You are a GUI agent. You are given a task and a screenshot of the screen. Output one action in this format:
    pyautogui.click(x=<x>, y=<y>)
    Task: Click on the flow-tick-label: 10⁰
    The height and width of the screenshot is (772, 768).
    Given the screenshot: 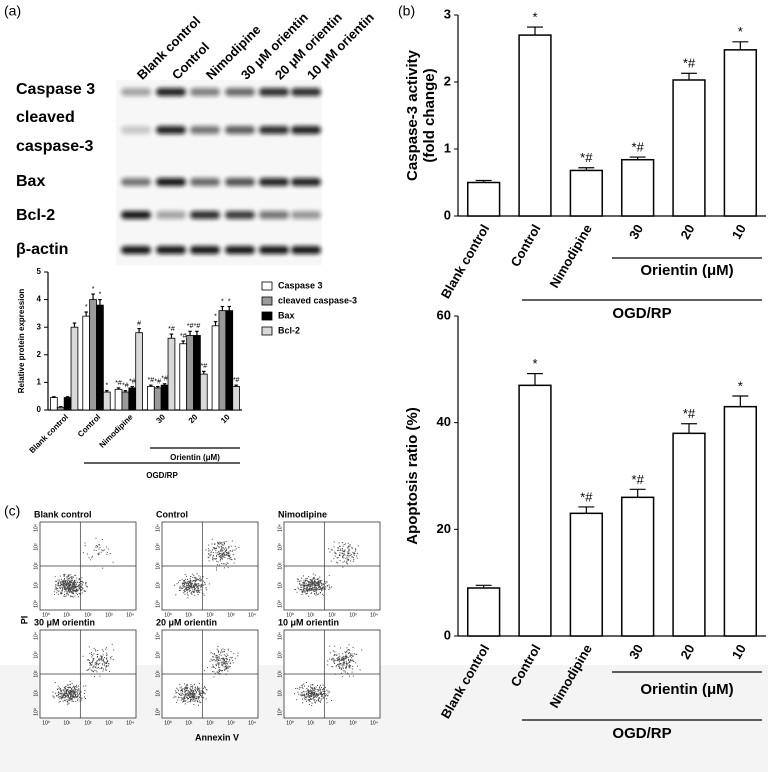 What is the action you would take?
    pyautogui.click(x=290, y=615)
    